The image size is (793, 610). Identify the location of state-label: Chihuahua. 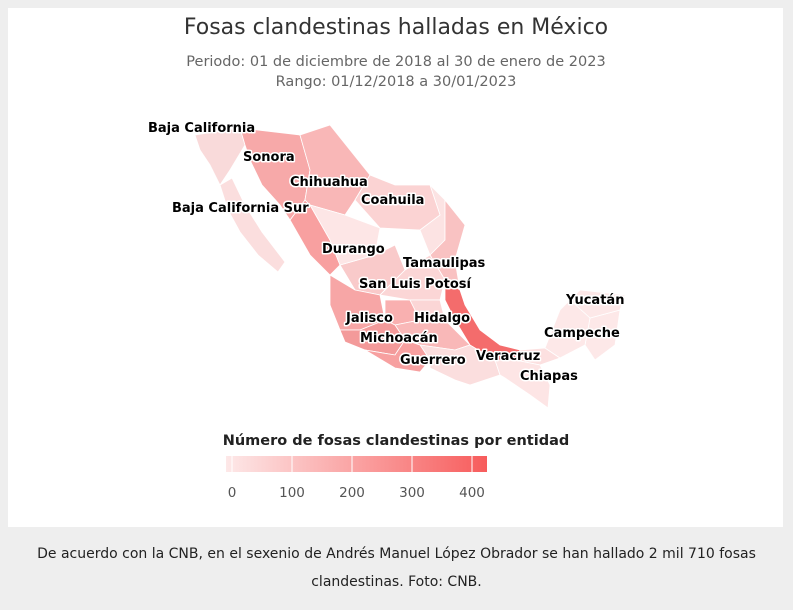
(329, 182).